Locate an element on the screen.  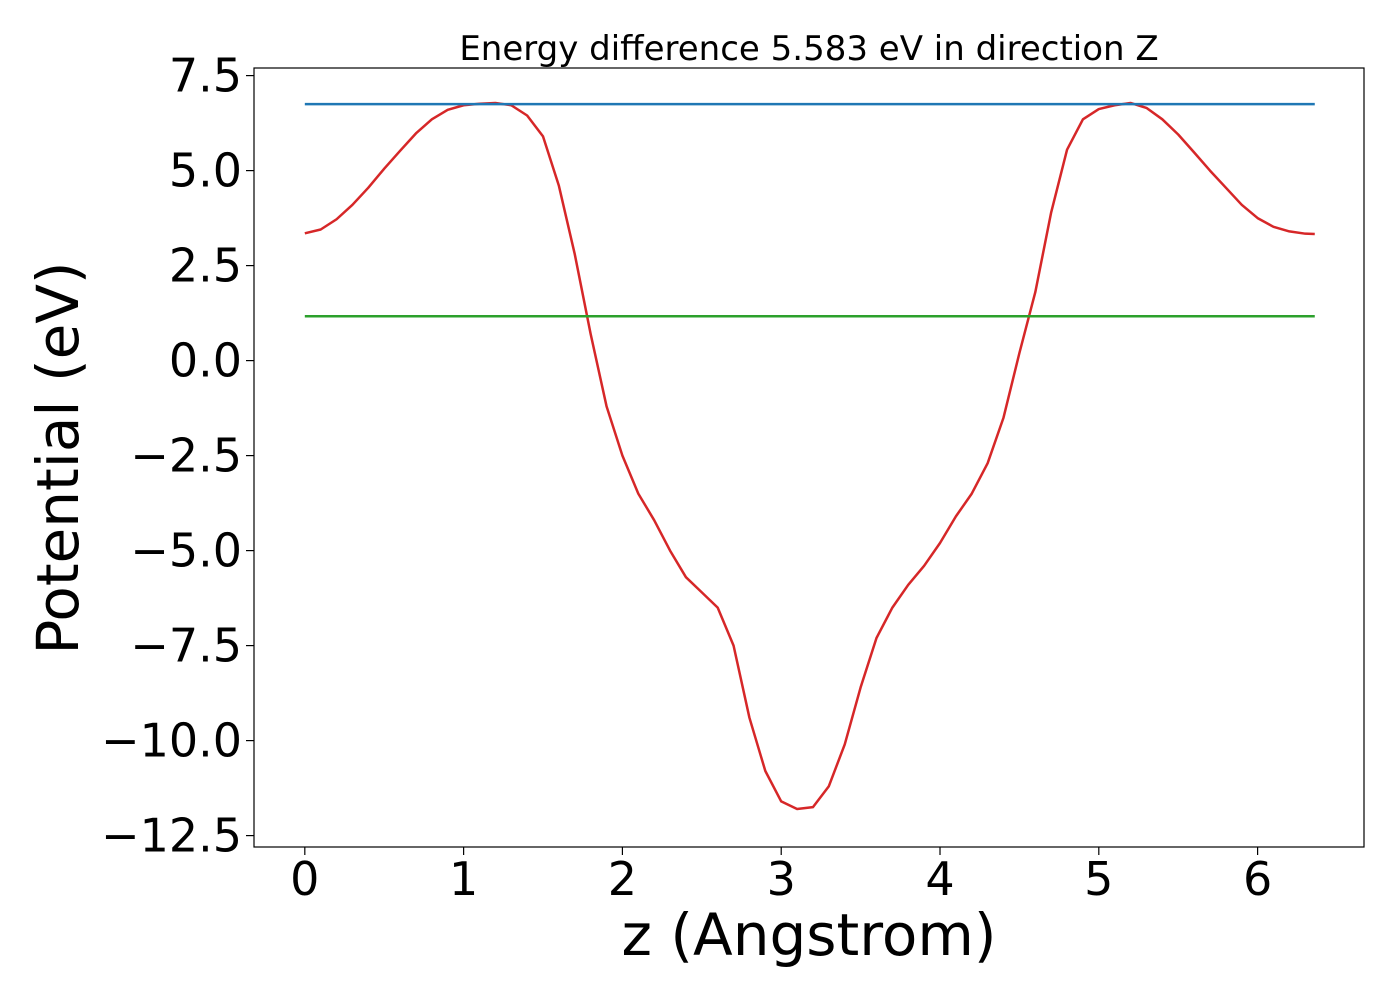
y-tick-label: −10.0 is located at coordinates (171, 741).